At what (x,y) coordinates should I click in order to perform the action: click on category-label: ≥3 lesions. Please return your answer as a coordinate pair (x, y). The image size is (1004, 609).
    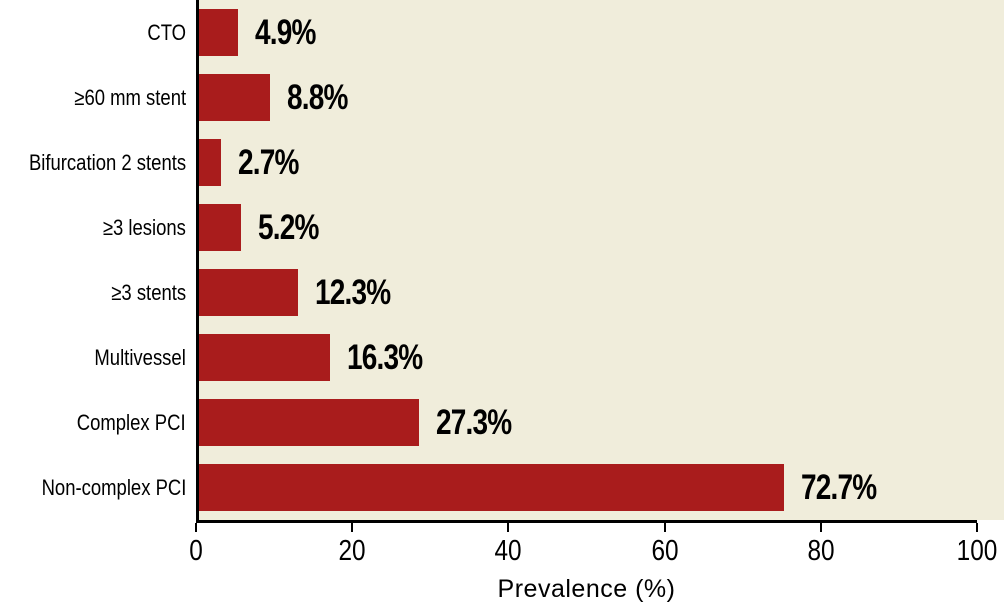
    Looking at the image, I should click on (98, 227).